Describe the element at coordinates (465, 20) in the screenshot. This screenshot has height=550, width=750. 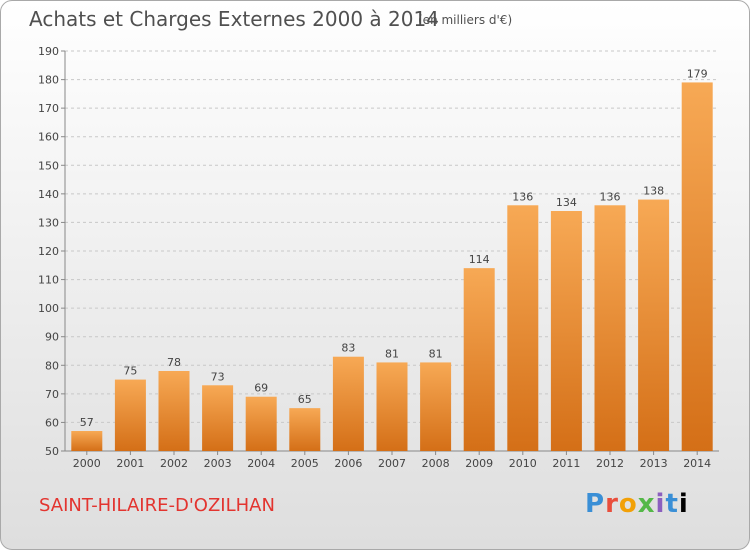
I see `chart-unit: (en milliers d'€)` at that location.